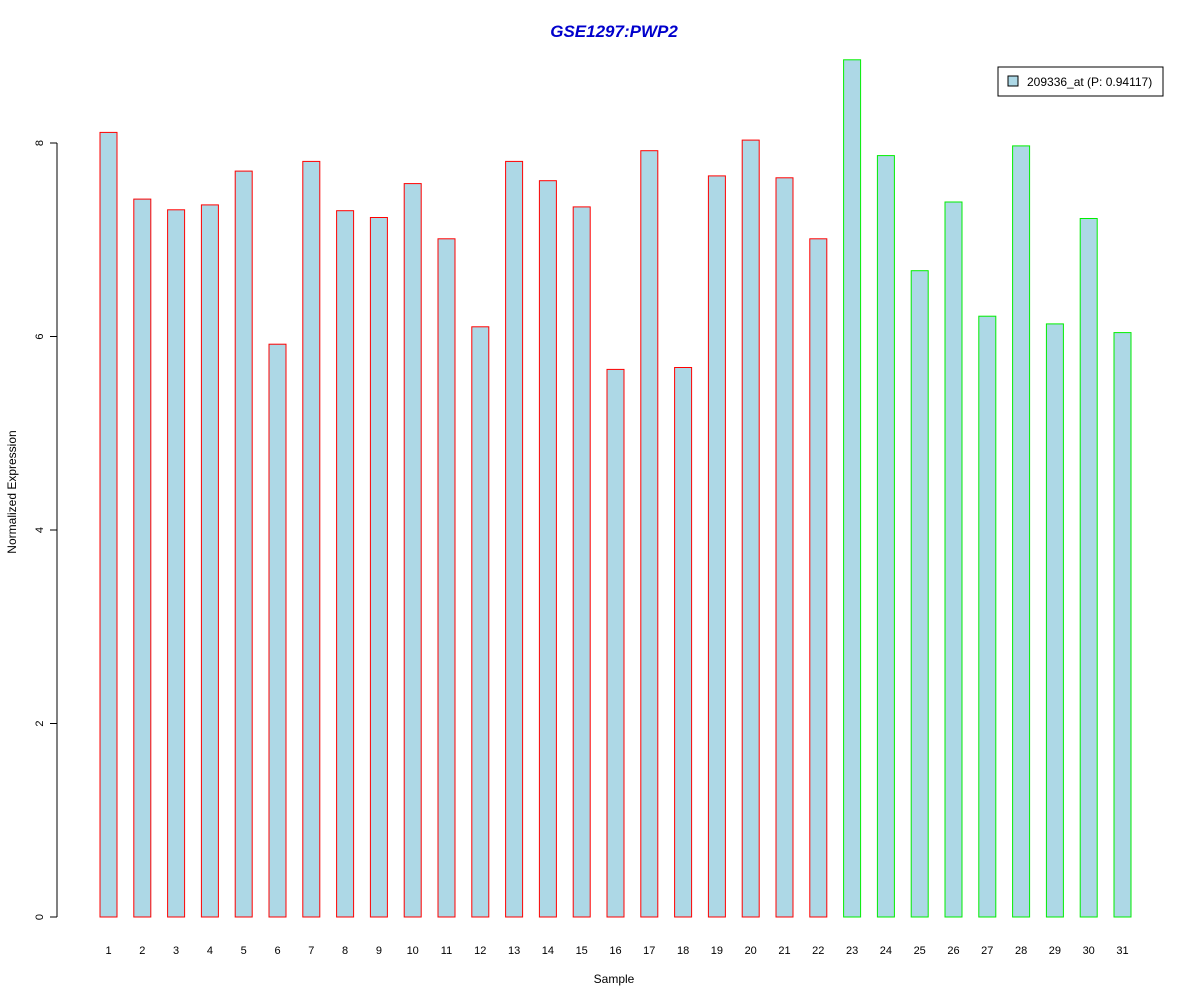 The height and width of the screenshot is (1000, 1200). What do you see at coordinates (953, 951) in the screenshot?
I see `x-tick-label: 26` at bounding box center [953, 951].